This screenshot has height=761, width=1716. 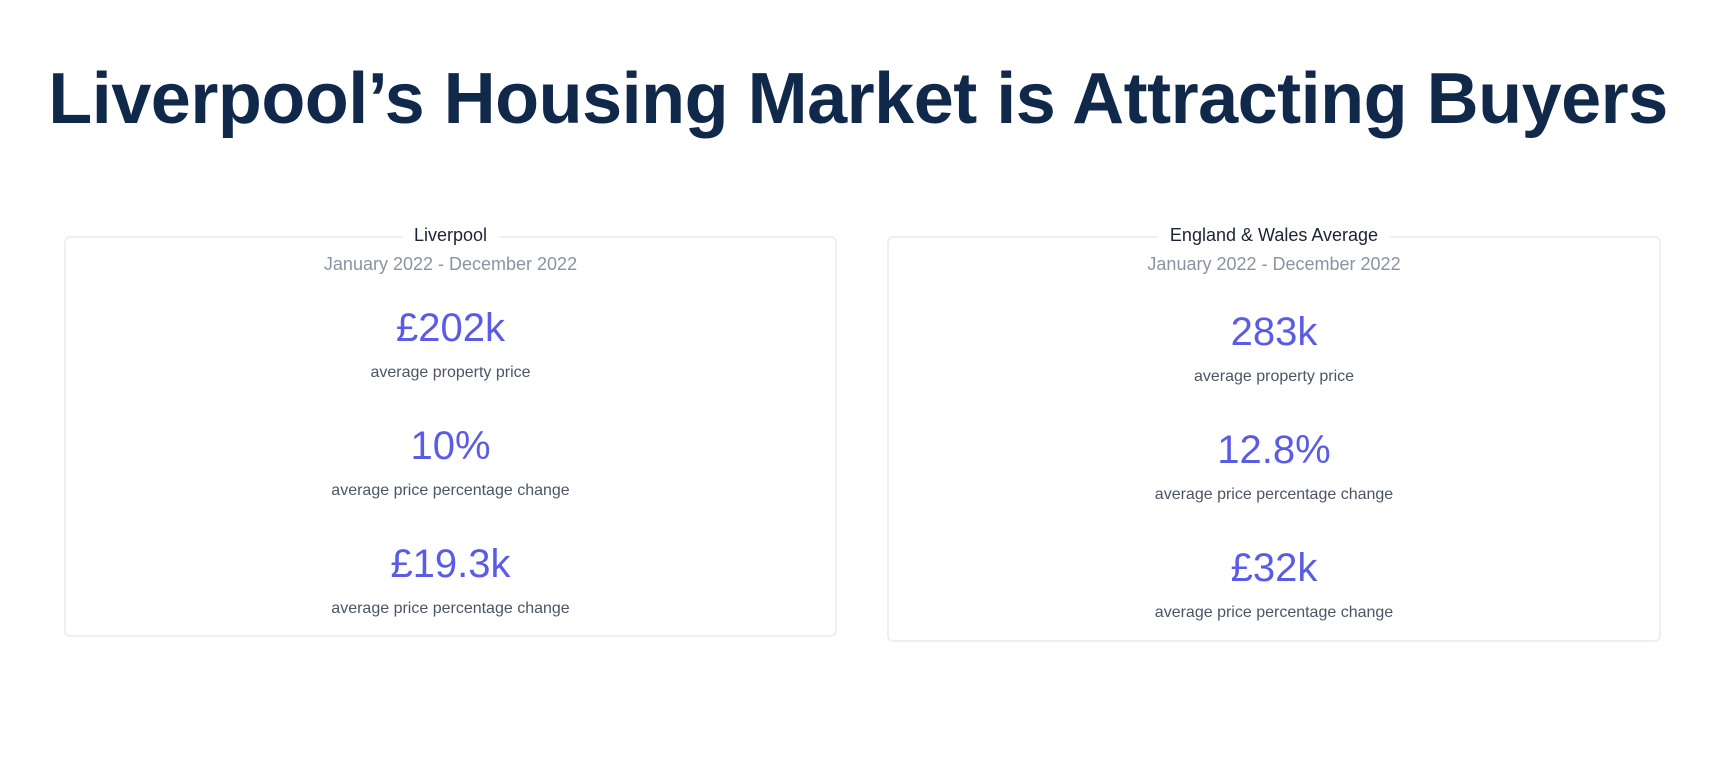 I want to click on stat-average-price: 283k average property price, so click(x=1274, y=348).